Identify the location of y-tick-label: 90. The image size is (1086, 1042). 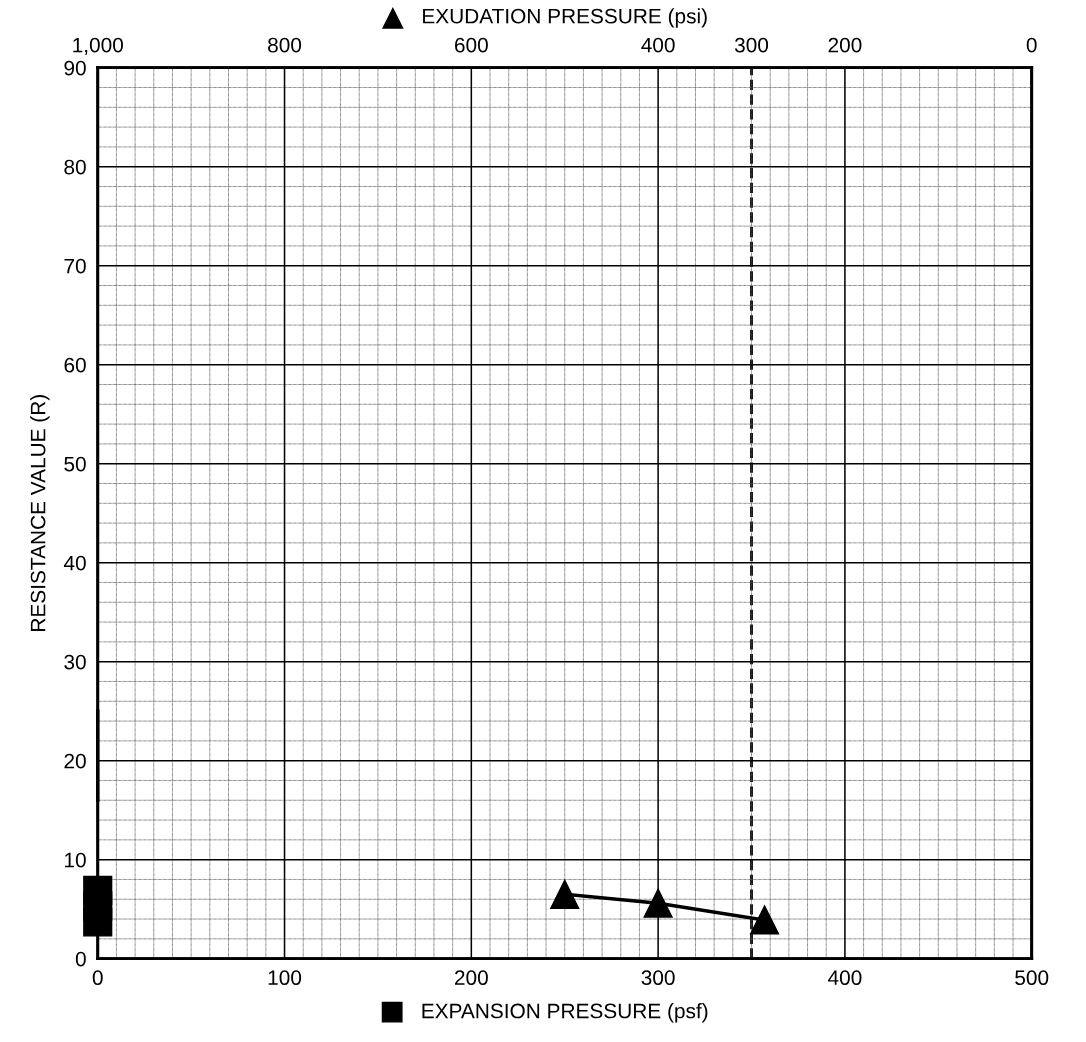
(75, 68).